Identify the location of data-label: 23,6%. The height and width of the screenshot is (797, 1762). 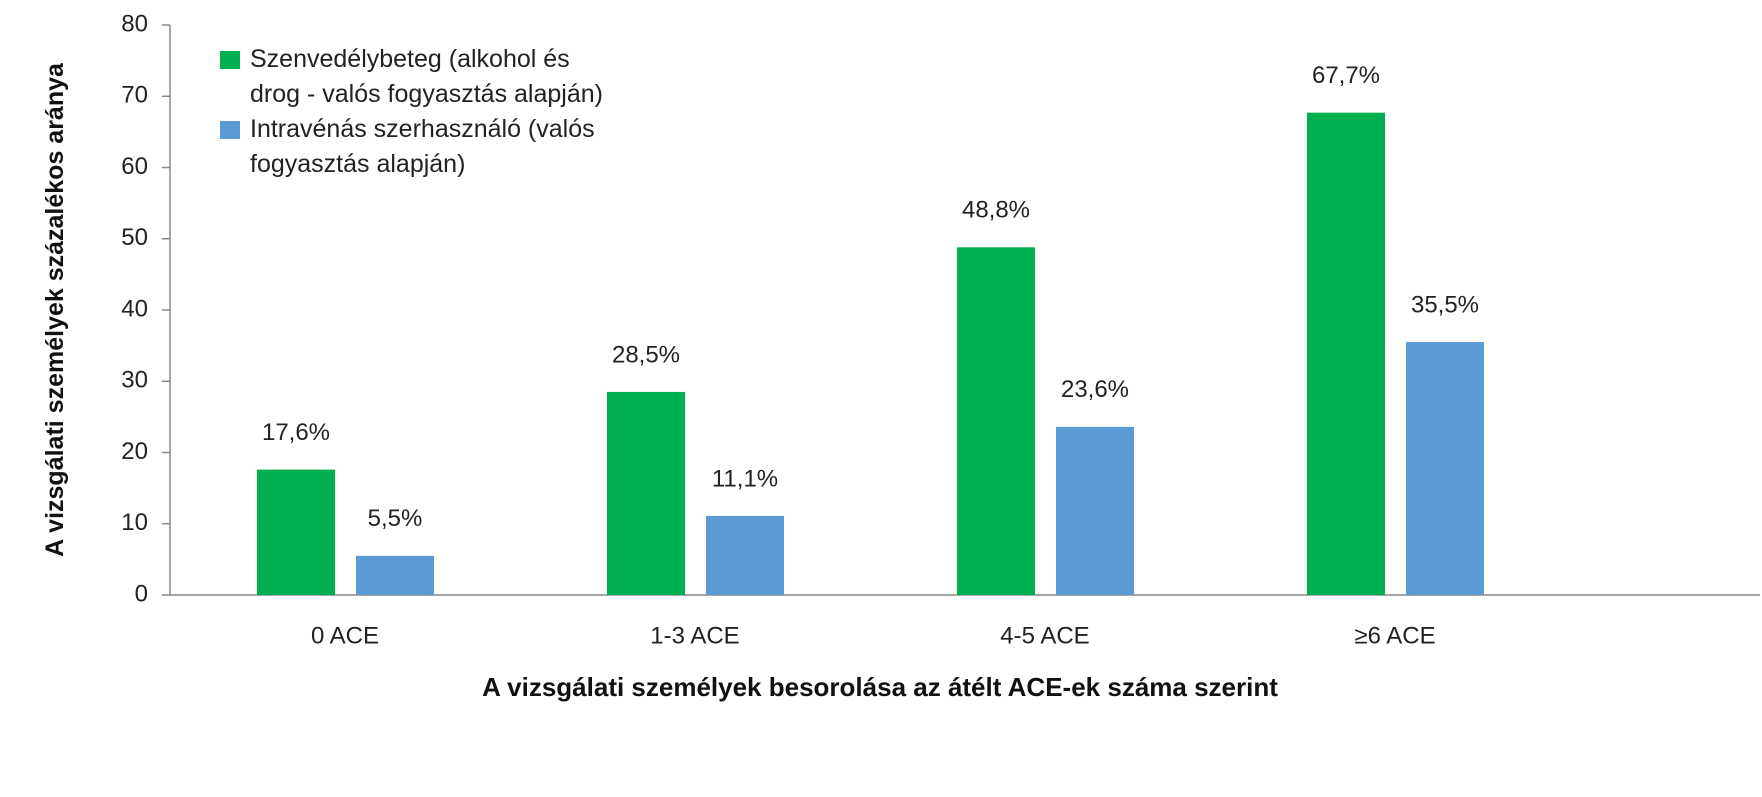
(1095, 389).